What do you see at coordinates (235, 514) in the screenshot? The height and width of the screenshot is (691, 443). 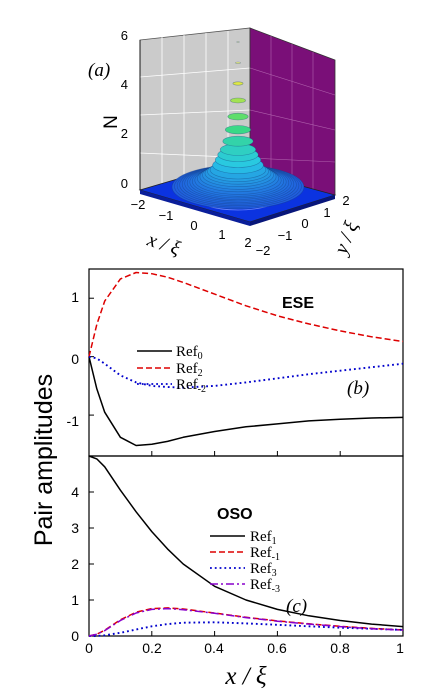 I see `panel-c-title: OSO` at bounding box center [235, 514].